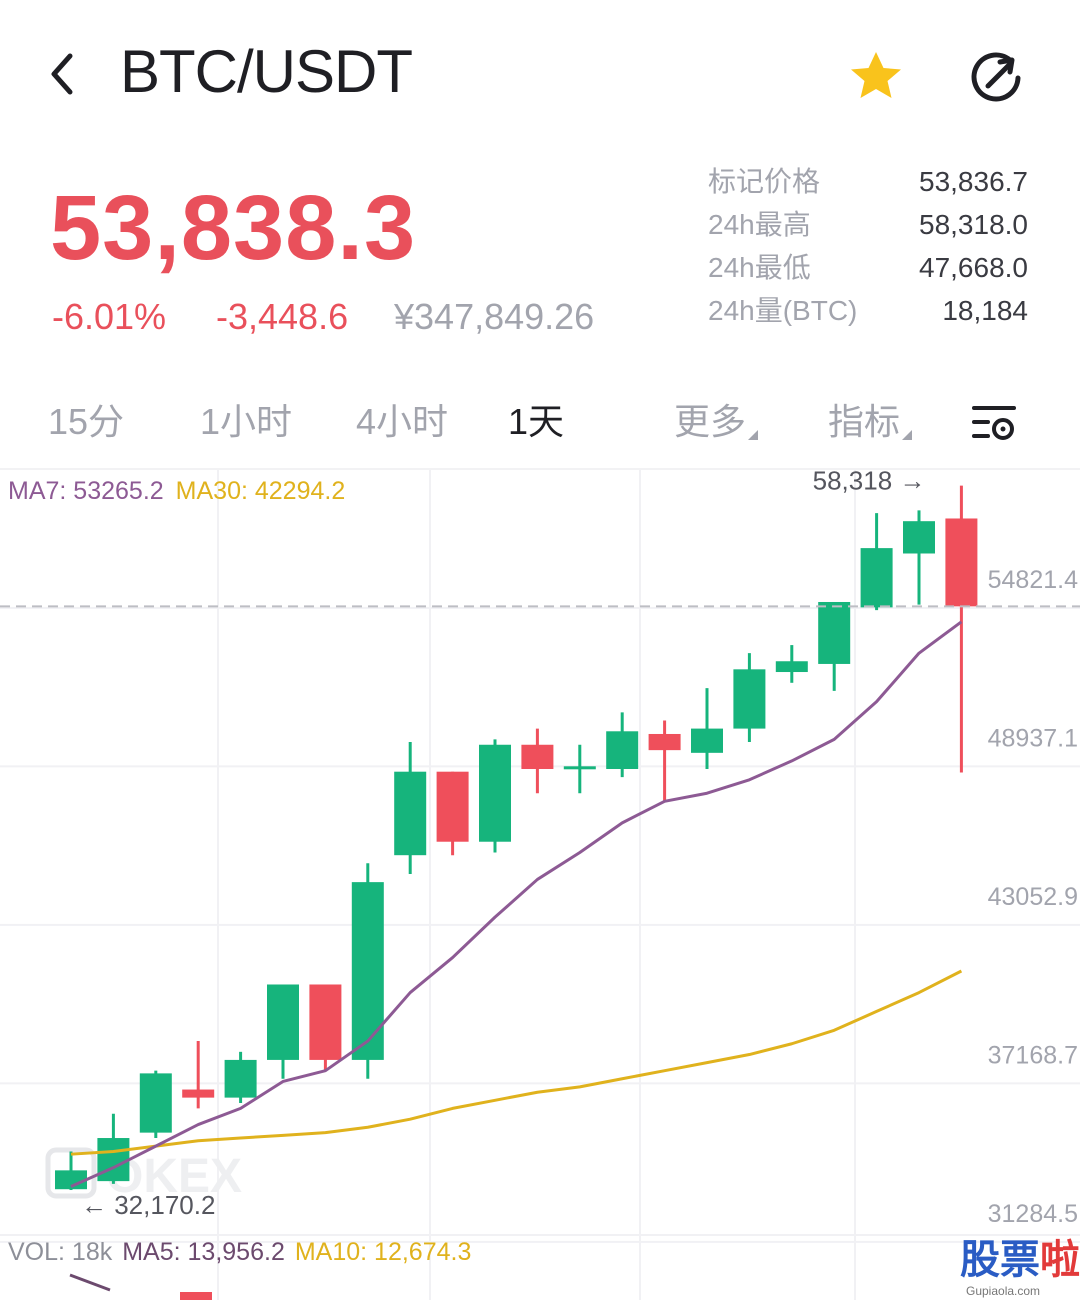 The image size is (1080, 1300). What do you see at coordinates (1033, 580) in the screenshot?
I see `y-tick-label: 54821.4` at bounding box center [1033, 580].